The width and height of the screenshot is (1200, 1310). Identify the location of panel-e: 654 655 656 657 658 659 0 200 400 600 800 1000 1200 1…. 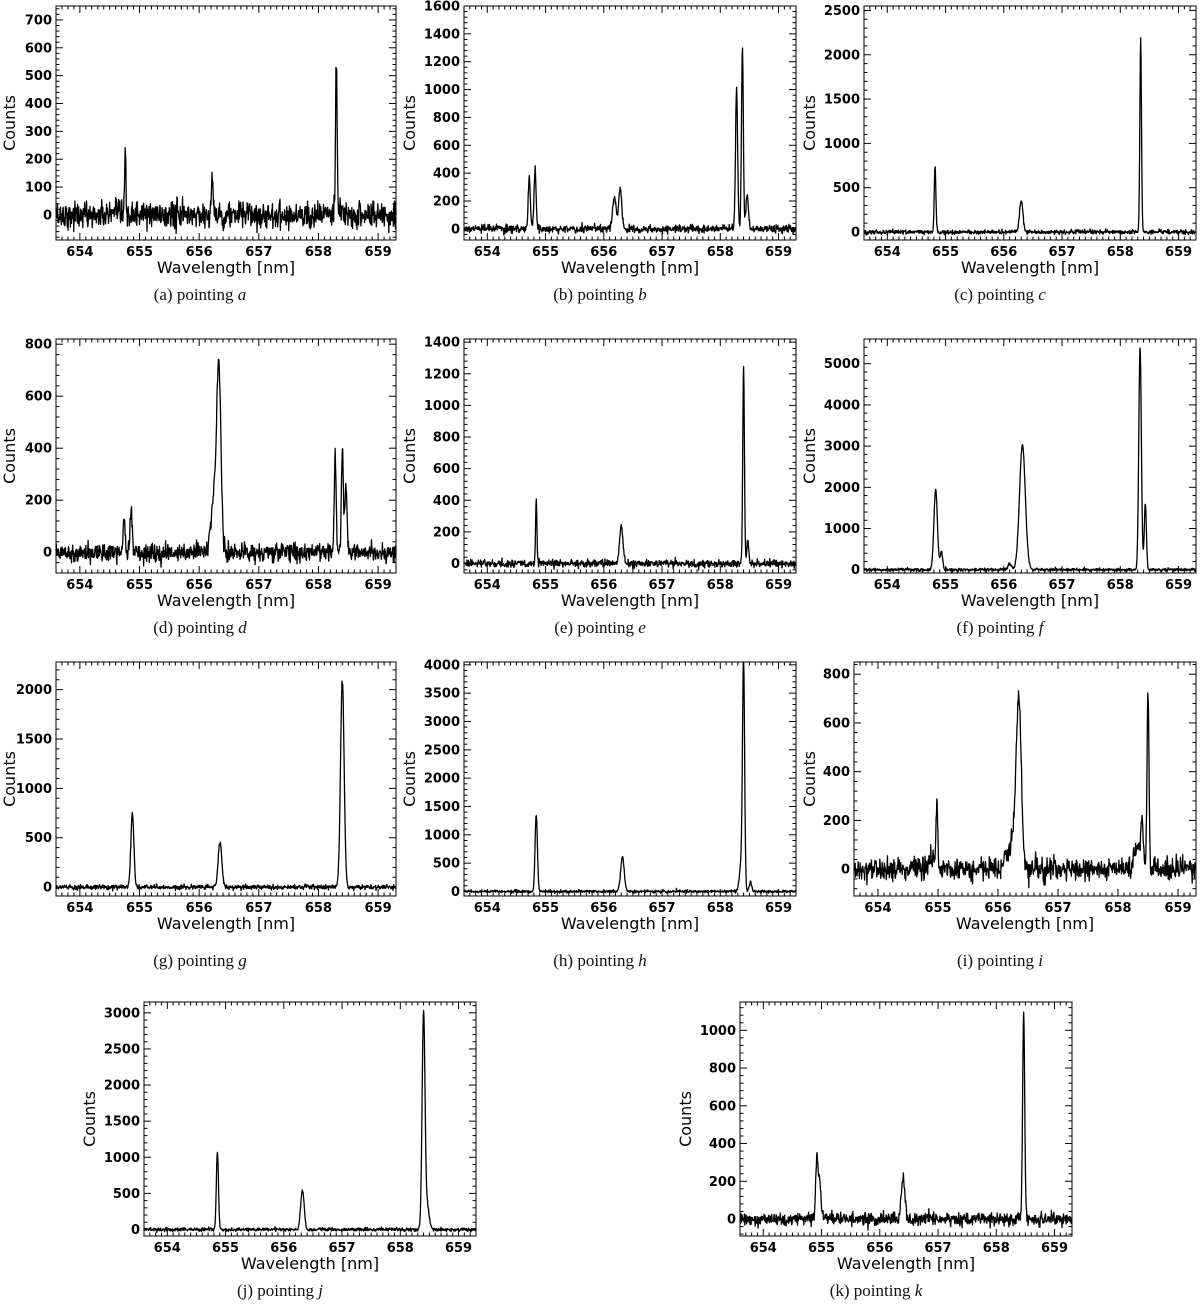
(600, 493).